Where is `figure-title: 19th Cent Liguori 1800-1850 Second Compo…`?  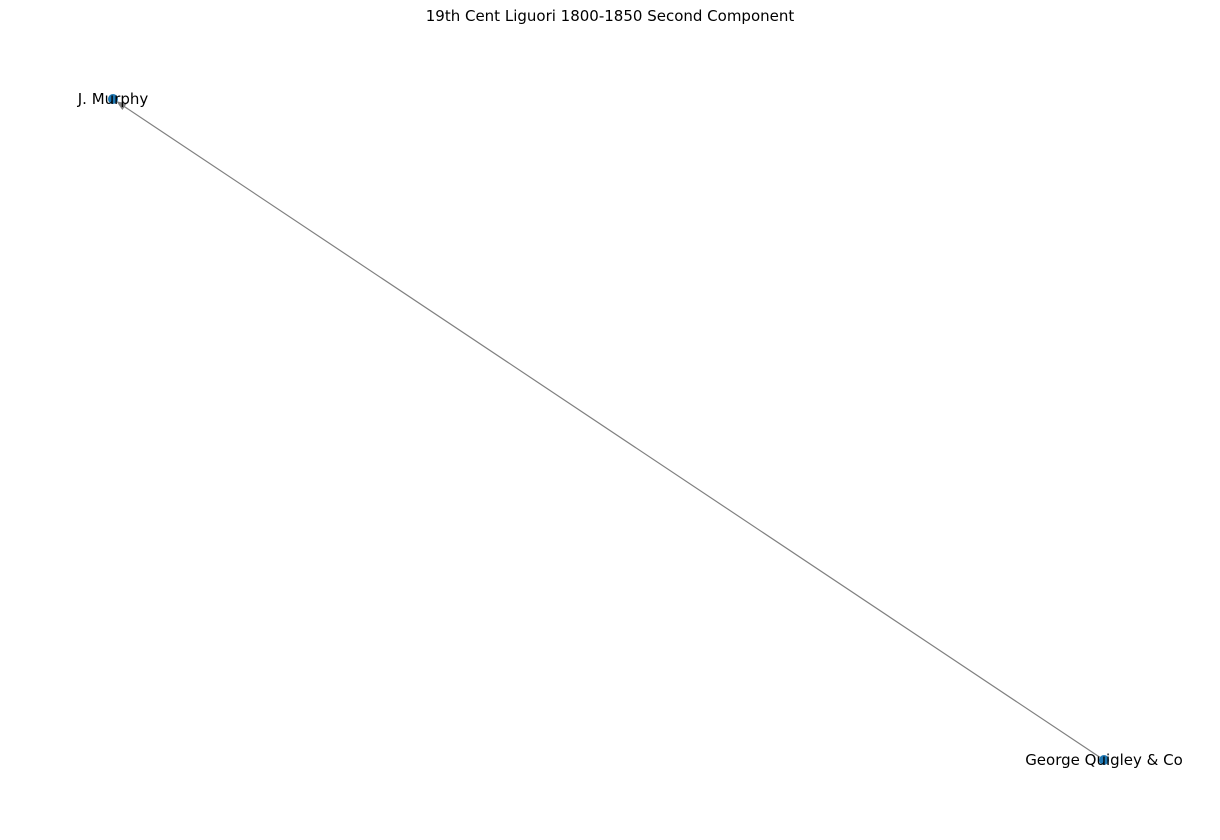 figure-title: 19th Cent Liguori 1800-1850 Second Compo… is located at coordinates (610, 16).